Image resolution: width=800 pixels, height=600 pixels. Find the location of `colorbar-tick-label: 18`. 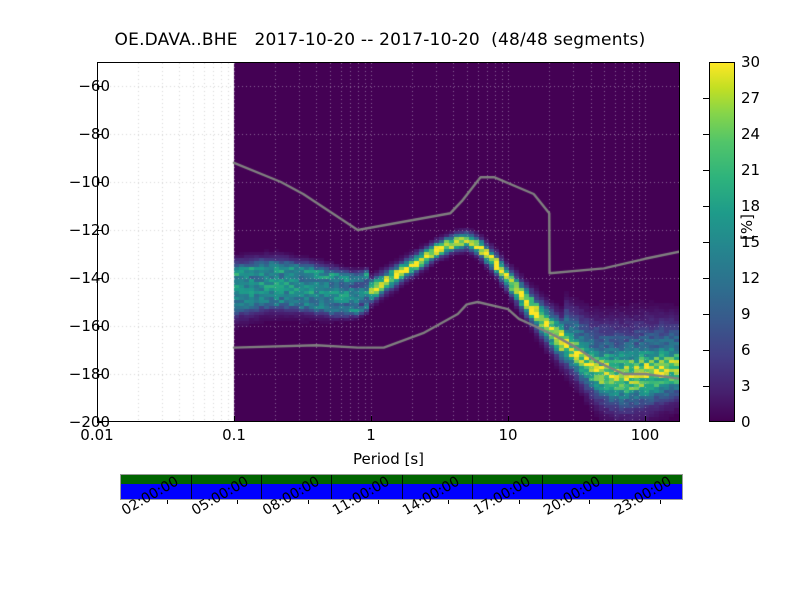

colorbar-tick-label: 18 is located at coordinates (751, 206).